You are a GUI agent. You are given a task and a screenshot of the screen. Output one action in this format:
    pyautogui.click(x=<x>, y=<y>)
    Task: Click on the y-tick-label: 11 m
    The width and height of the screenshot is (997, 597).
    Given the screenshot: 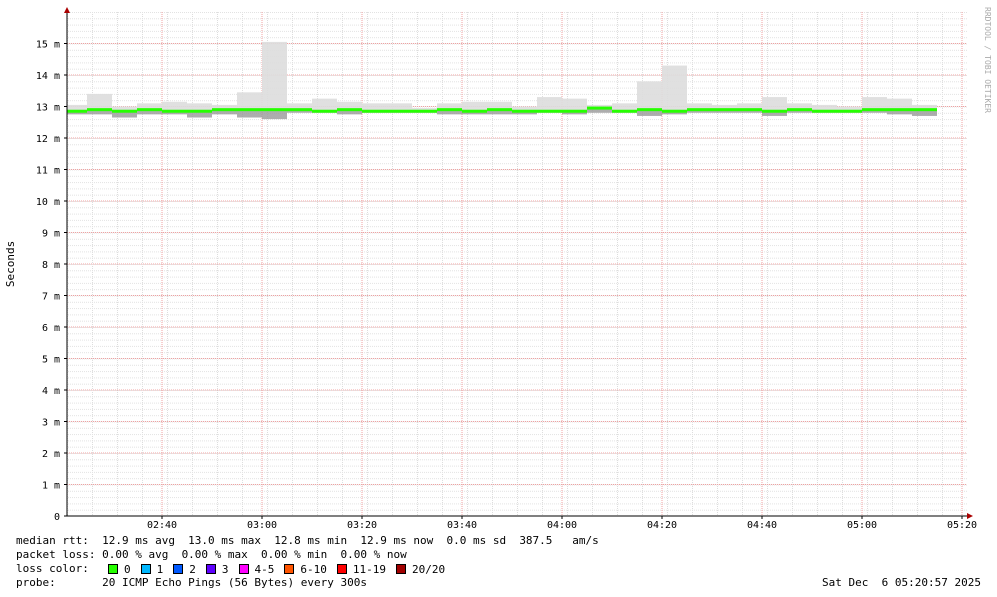 What is the action you would take?
    pyautogui.click(x=48, y=171)
    